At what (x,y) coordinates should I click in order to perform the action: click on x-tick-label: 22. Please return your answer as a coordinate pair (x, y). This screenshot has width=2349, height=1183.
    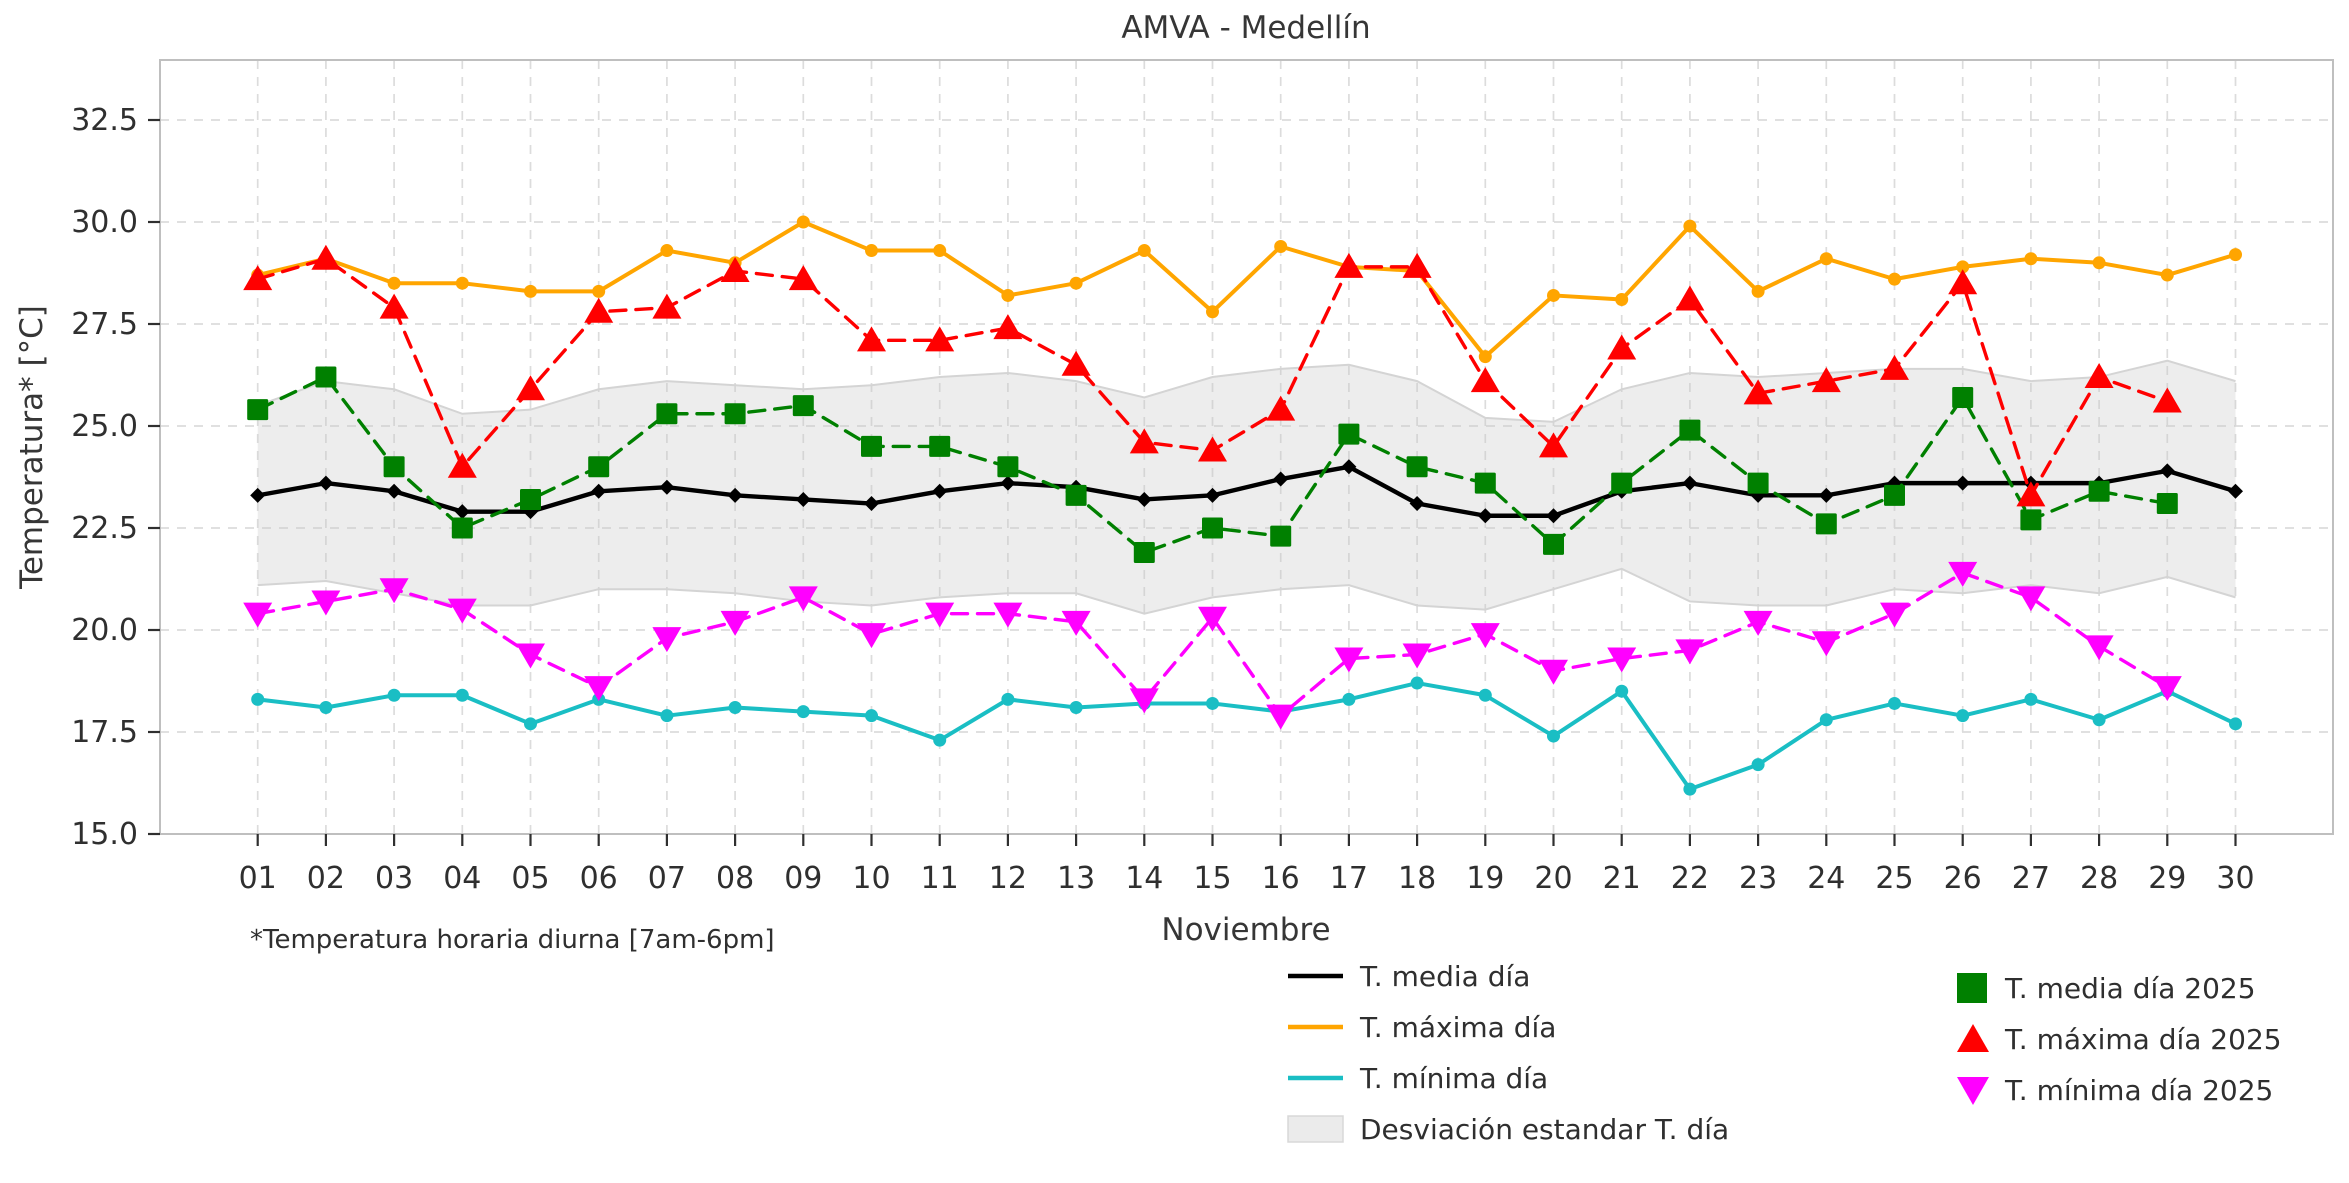
    Looking at the image, I should click on (1690, 878).